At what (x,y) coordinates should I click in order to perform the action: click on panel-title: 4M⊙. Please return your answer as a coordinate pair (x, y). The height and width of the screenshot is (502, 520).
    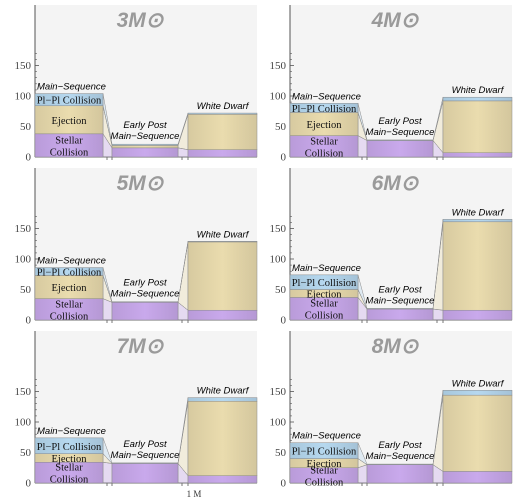
    Looking at the image, I should click on (395, 20).